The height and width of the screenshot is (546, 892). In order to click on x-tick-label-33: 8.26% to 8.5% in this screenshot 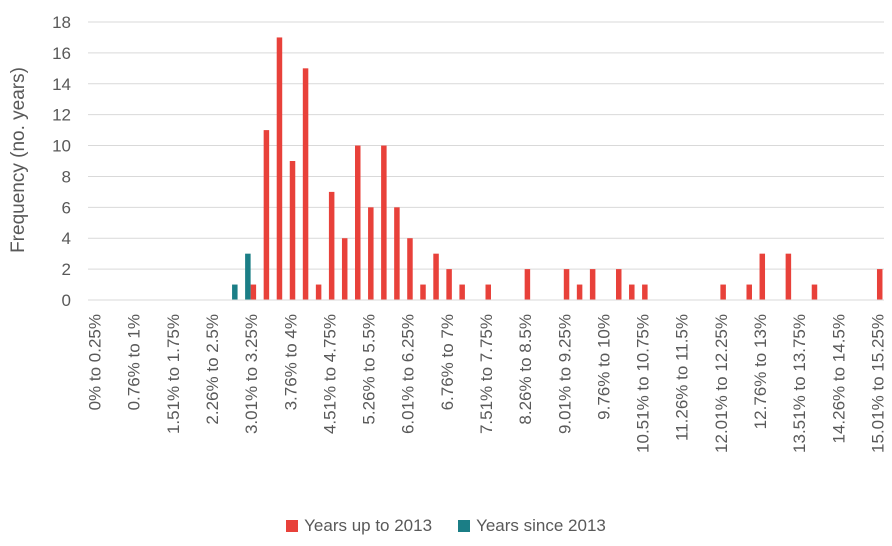, I will do `click(525, 369)`.